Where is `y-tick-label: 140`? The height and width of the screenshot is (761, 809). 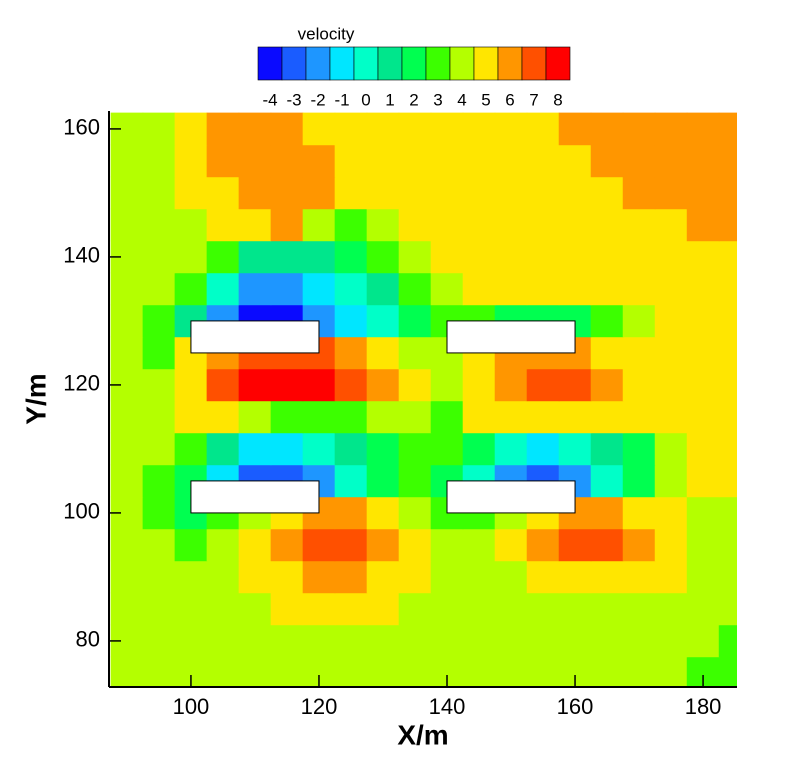 y-tick-label: 140 is located at coordinates (81, 255).